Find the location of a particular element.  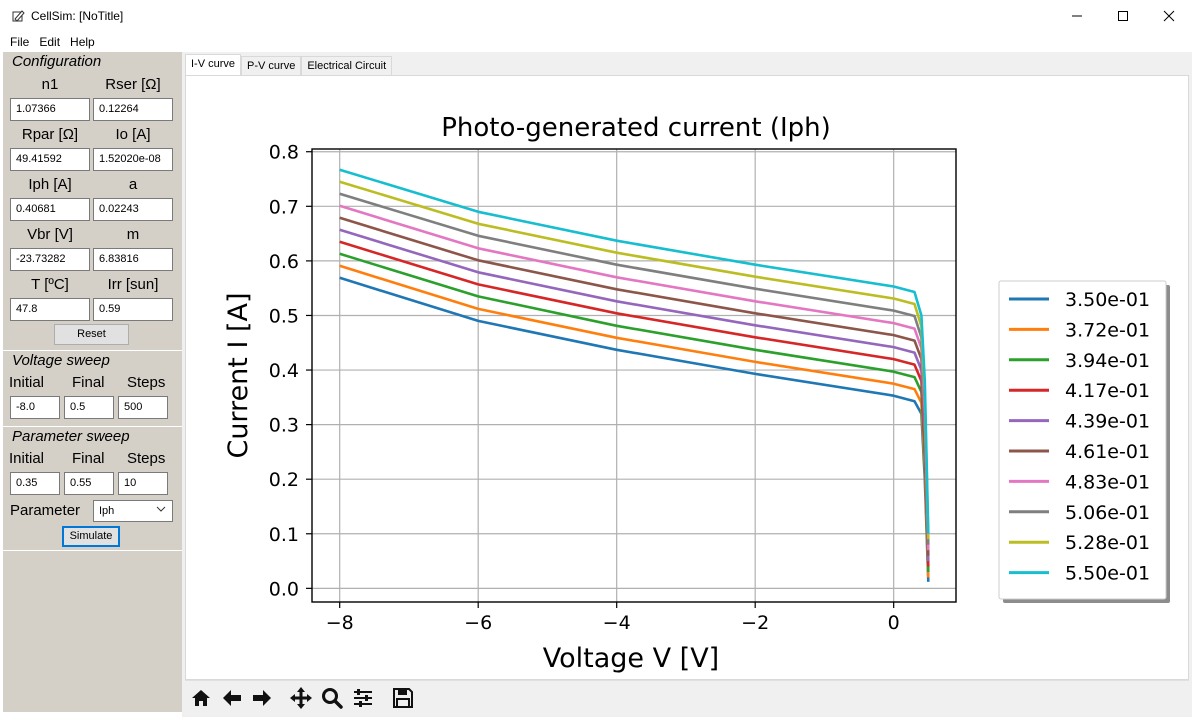

configure-icon is located at coordinates (363, 698).